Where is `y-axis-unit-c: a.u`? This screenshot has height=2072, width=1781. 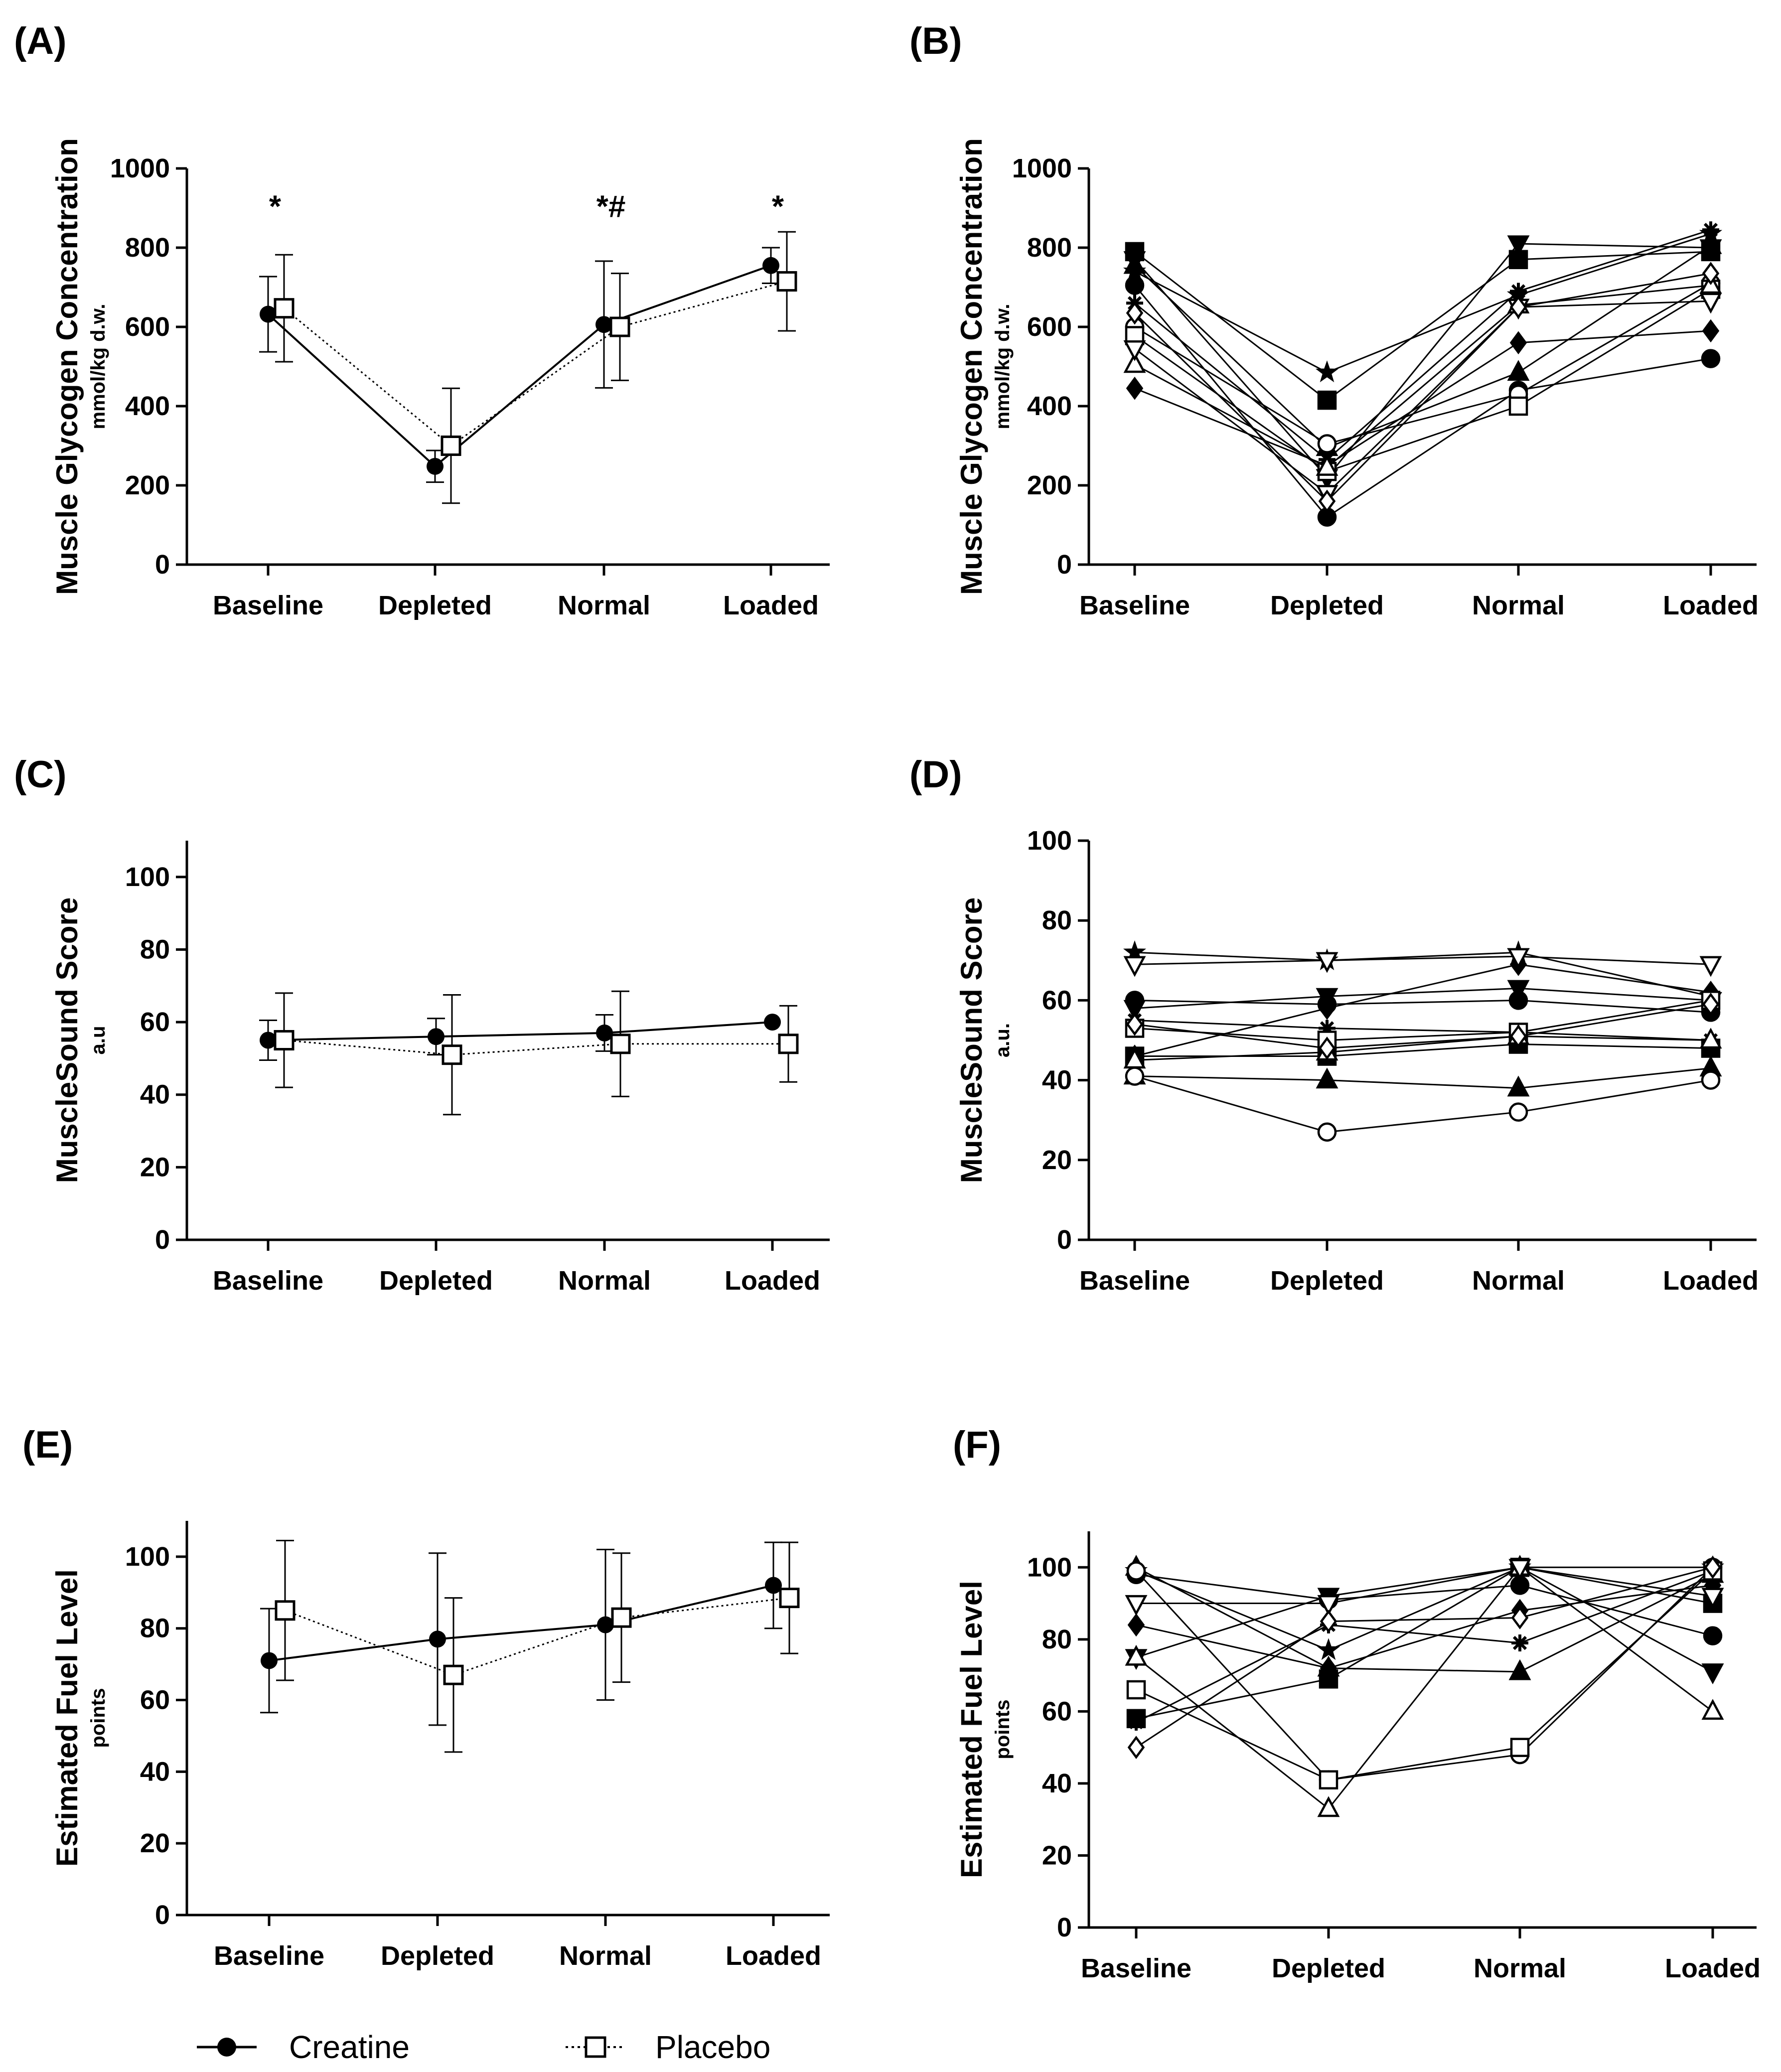 y-axis-unit-c: a.u is located at coordinates (98, 1040).